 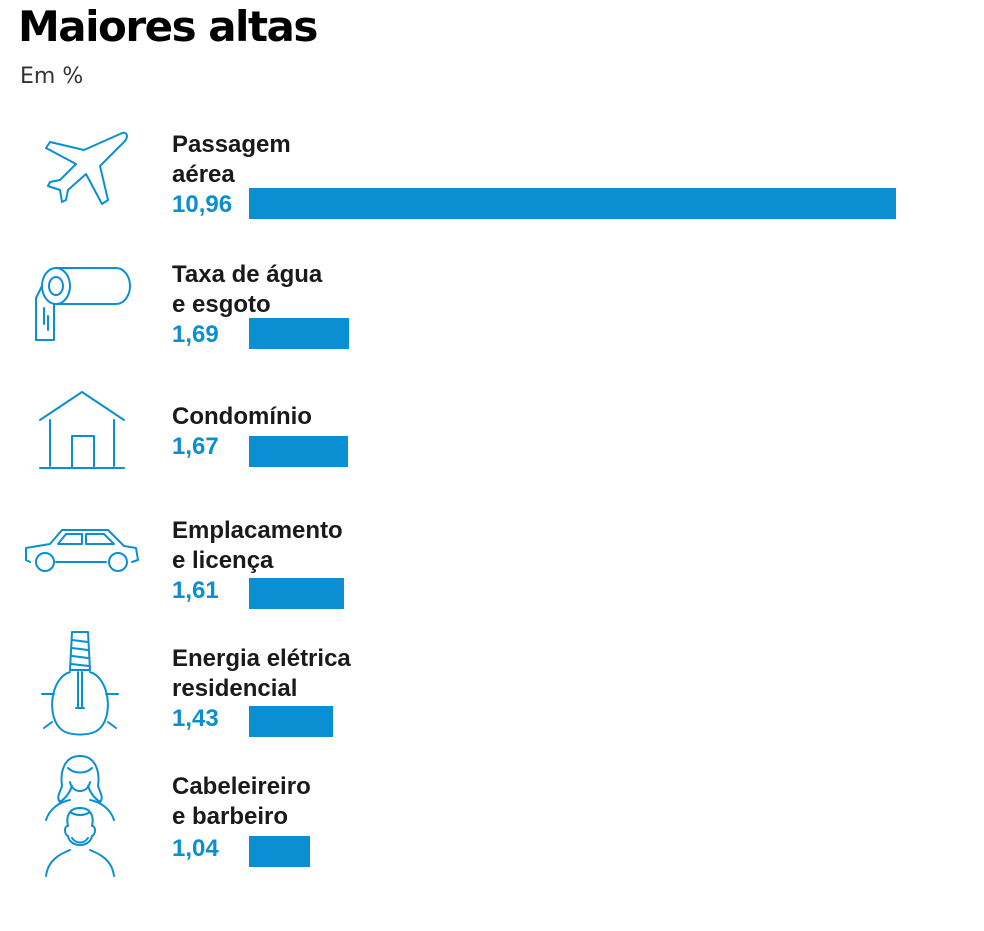 I want to click on bar-row: Taxa de água e esgoto 1,69, so click(x=492, y=308).